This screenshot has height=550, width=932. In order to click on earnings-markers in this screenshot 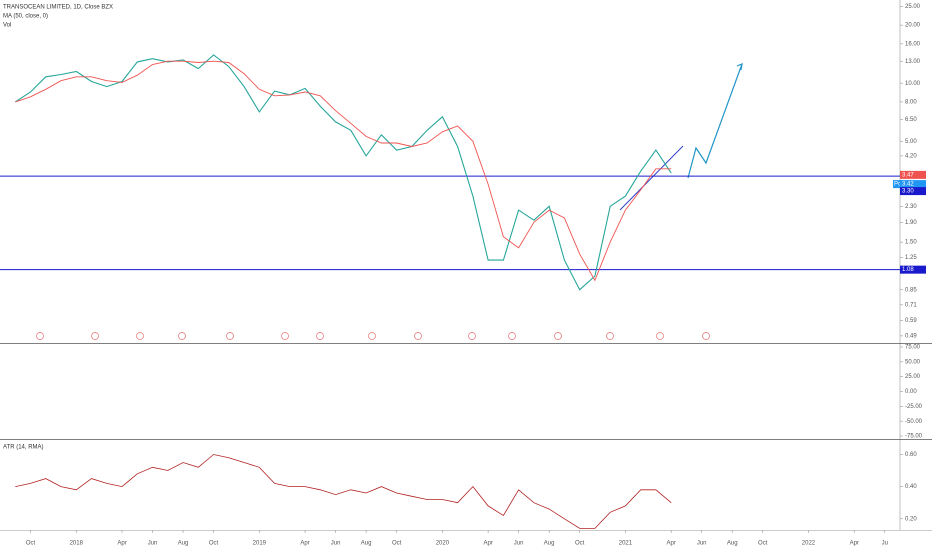, I will do `click(373, 336)`.